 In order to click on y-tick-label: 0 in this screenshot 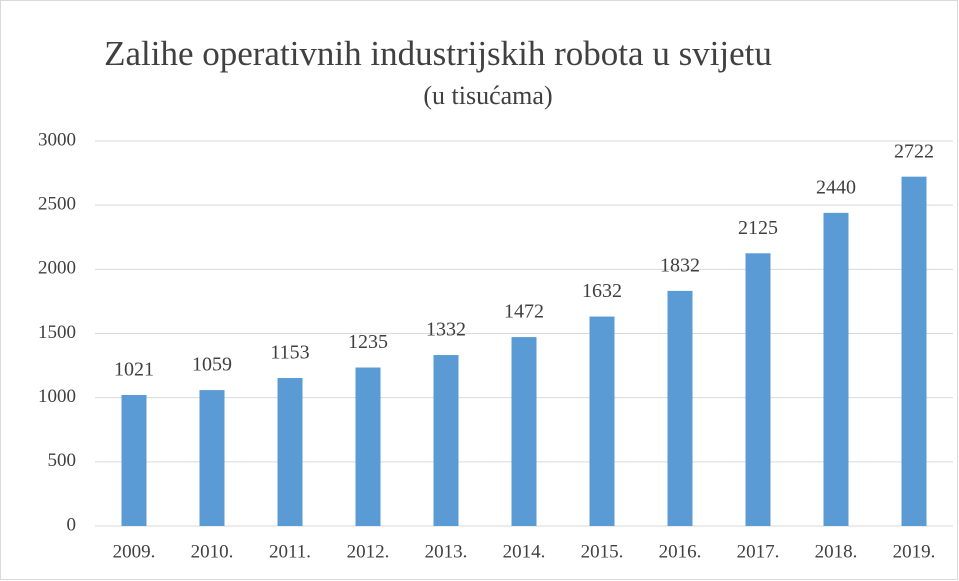, I will do `click(72, 524)`.